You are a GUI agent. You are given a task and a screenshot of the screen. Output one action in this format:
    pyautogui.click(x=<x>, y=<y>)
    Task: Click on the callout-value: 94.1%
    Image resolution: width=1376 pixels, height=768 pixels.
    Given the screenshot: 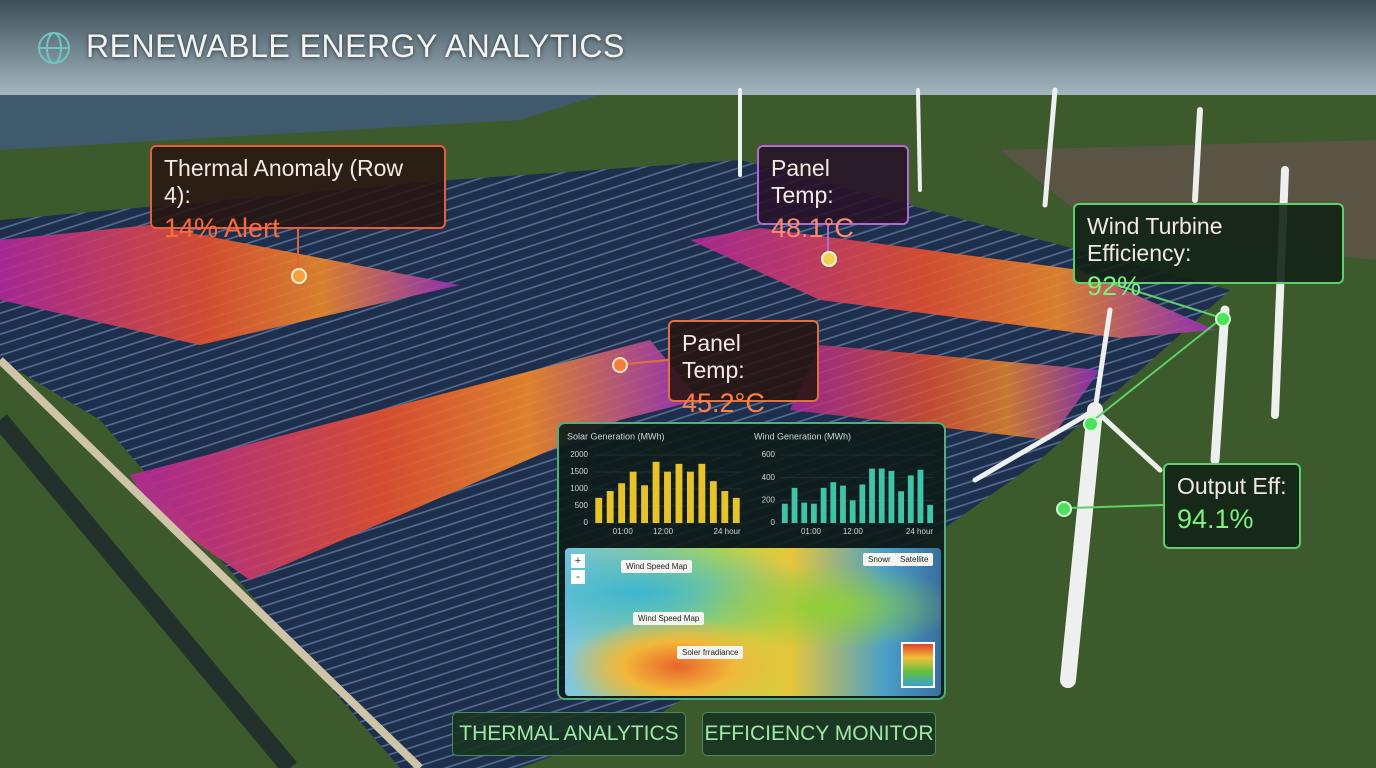 What is the action you would take?
    pyautogui.click(x=1215, y=519)
    